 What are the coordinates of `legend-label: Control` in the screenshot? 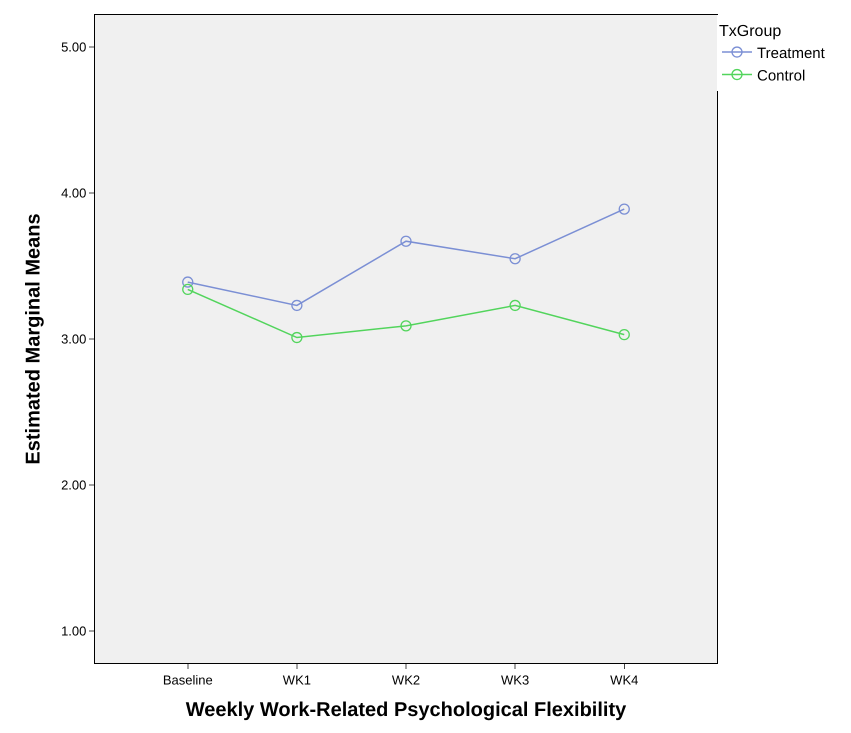 It's located at (781, 75).